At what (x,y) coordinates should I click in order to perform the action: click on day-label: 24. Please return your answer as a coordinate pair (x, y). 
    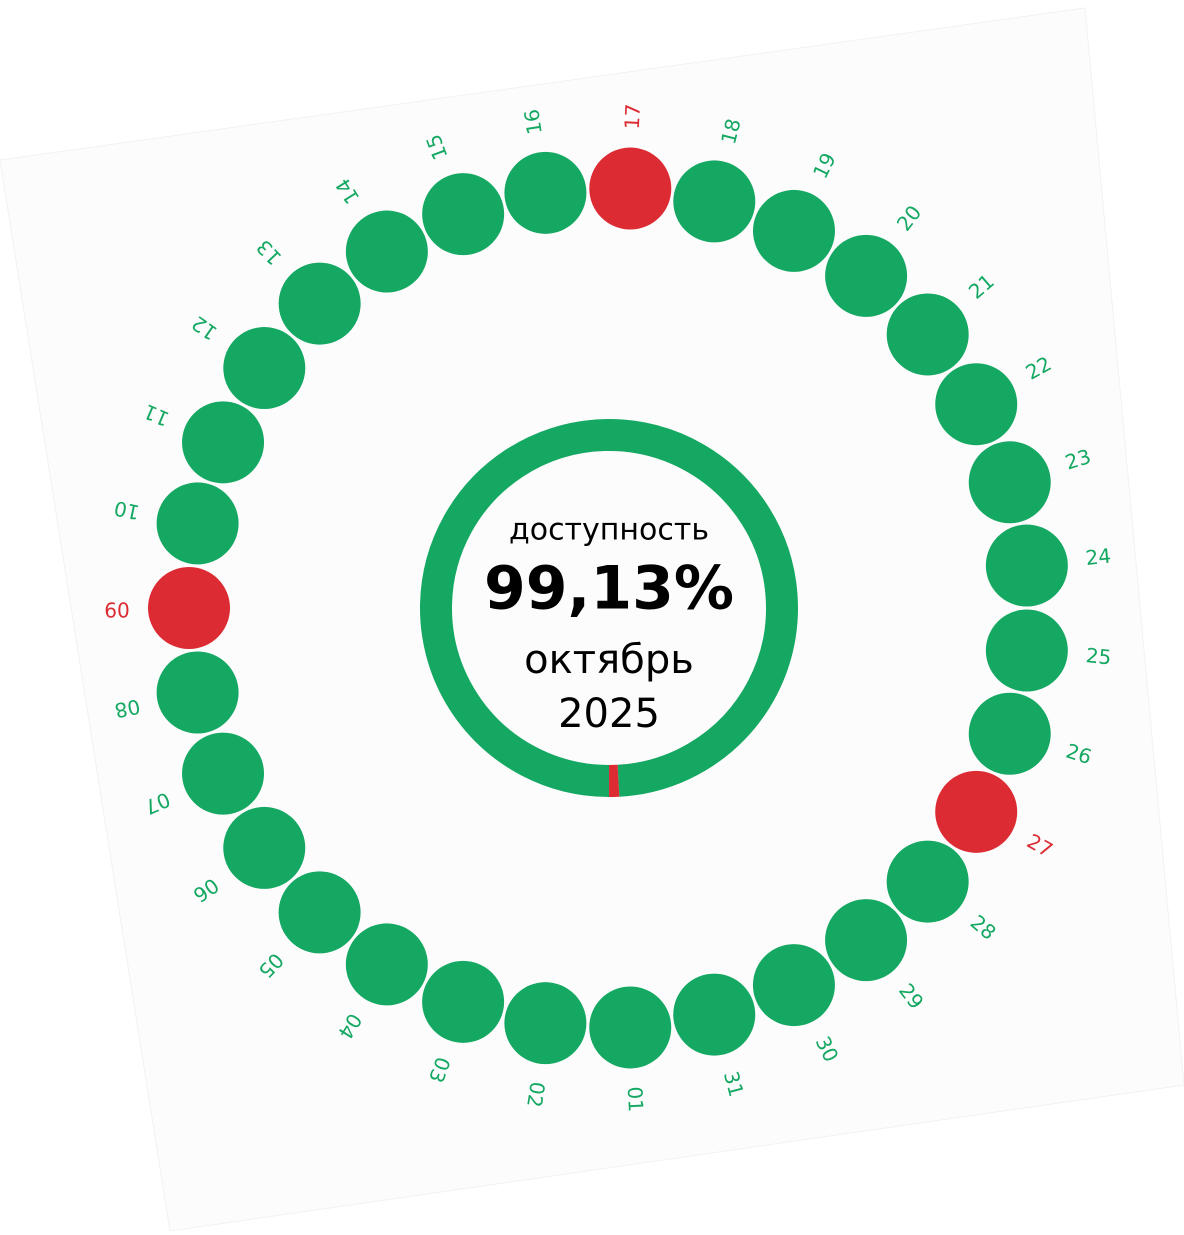
    Looking at the image, I should click on (1098, 557).